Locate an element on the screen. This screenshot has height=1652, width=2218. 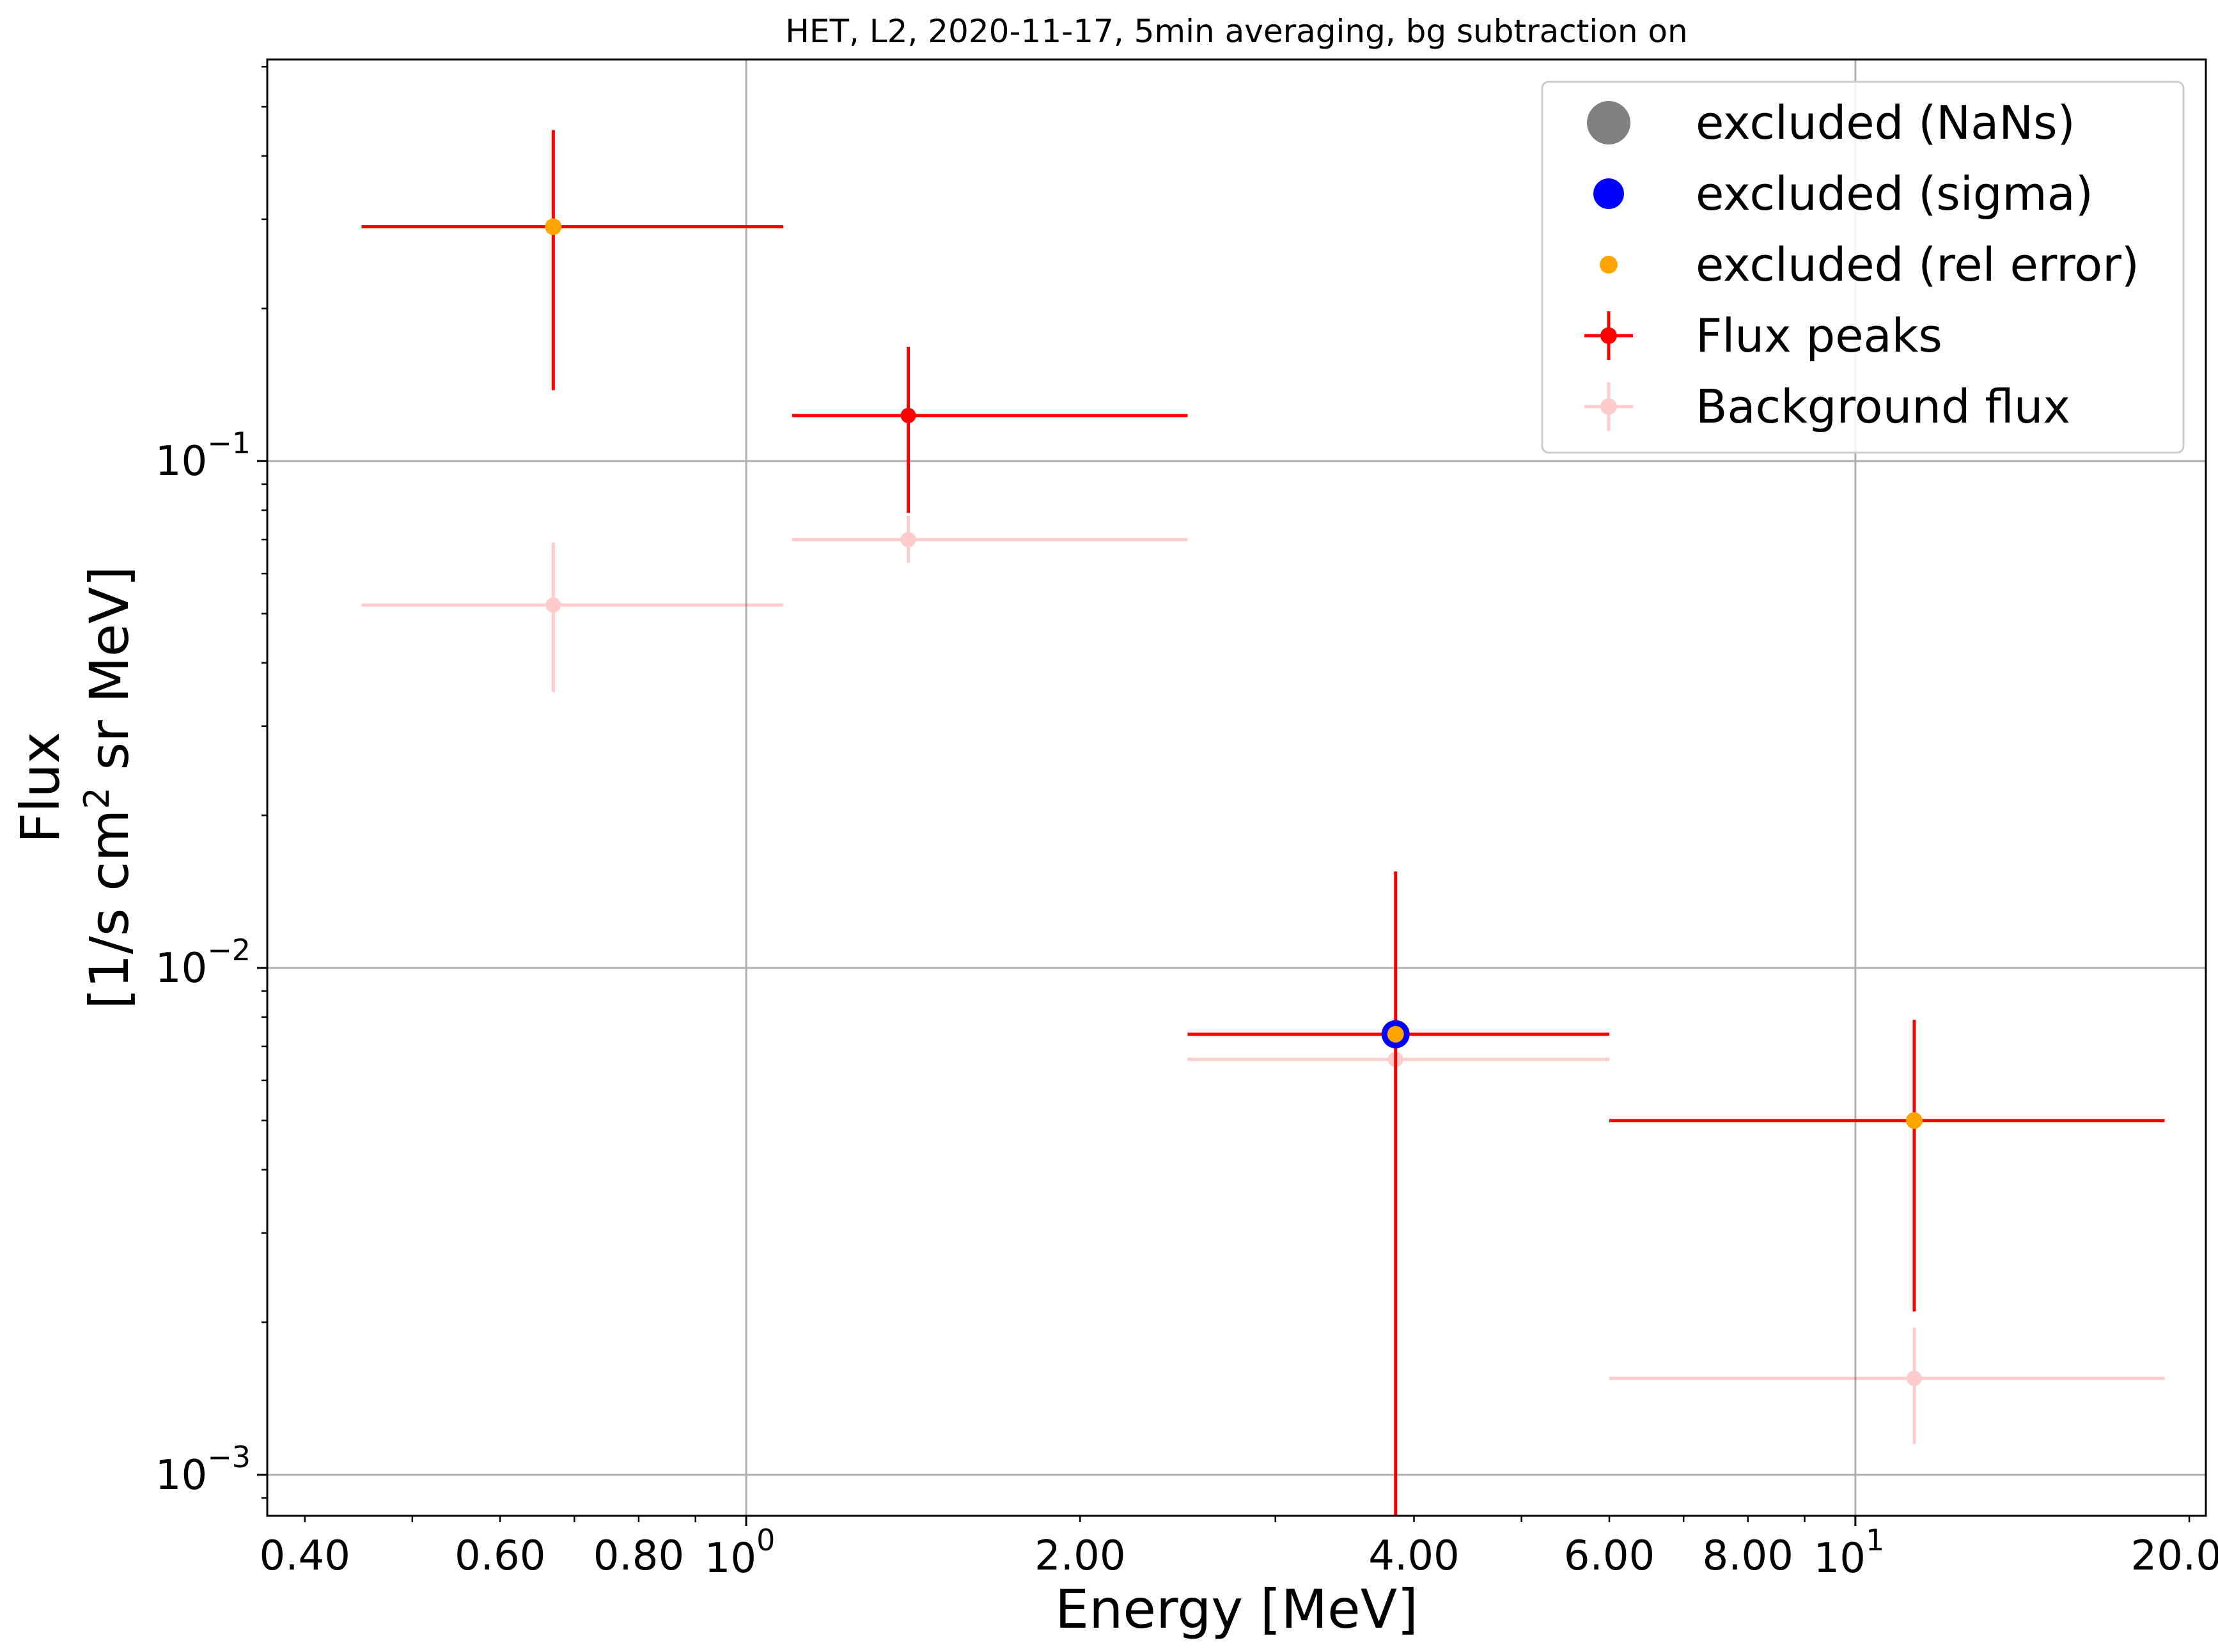
x-tick-exponent: 1 is located at coordinates (1875, 1540).